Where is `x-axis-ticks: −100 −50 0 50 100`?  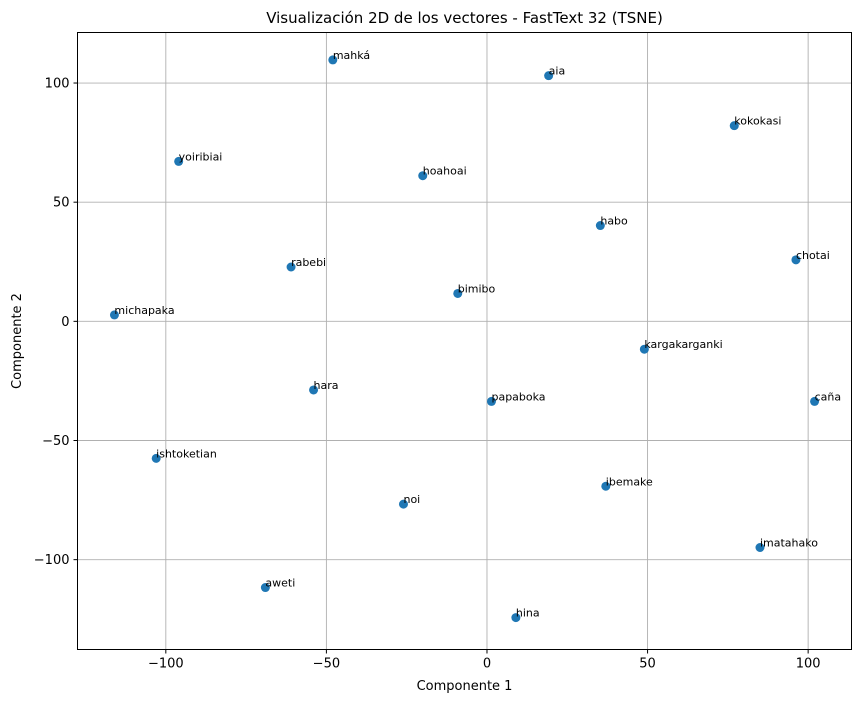 x-axis-ticks: −100 −50 0 50 100 is located at coordinates (484, 660).